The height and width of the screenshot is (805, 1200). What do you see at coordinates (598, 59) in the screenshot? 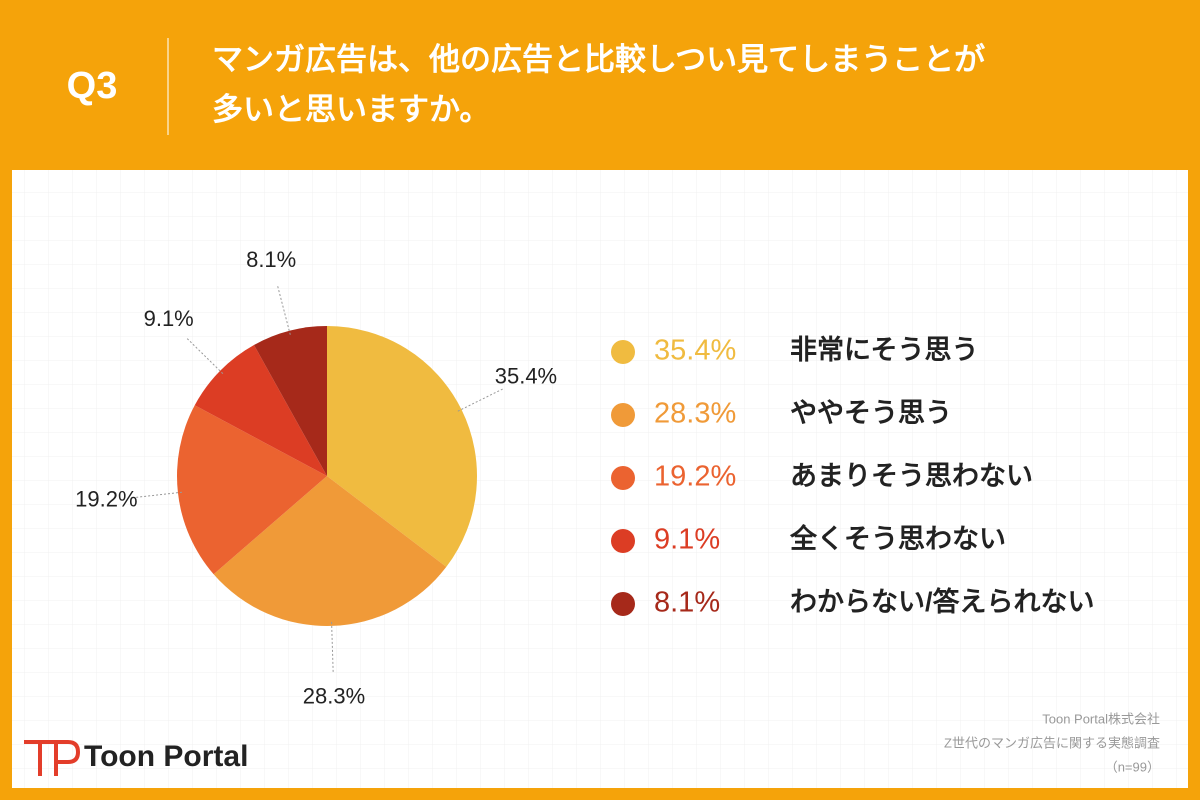
I see `question-line: マンガ広告は、他の広告と比較しつい見てしまうことが` at bounding box center [598, 59].